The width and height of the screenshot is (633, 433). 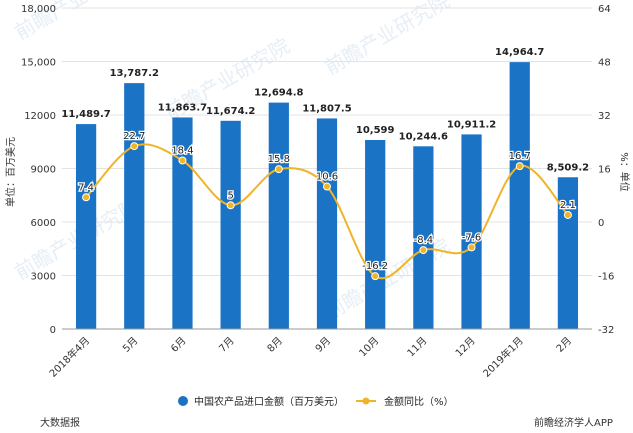 I want to click on line-value-label: 18.4, so click(x=182, y=150).